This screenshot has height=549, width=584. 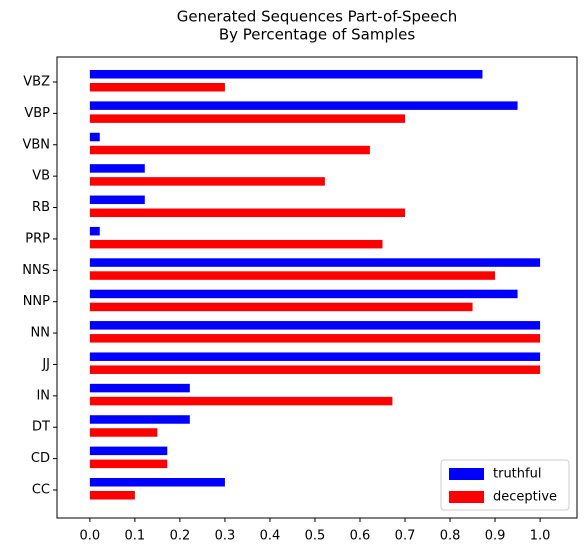 What do you see at coordinates (41, 207) in the screenshot?
I see `y-tick-label: RB` at bounding box center [41, 207].